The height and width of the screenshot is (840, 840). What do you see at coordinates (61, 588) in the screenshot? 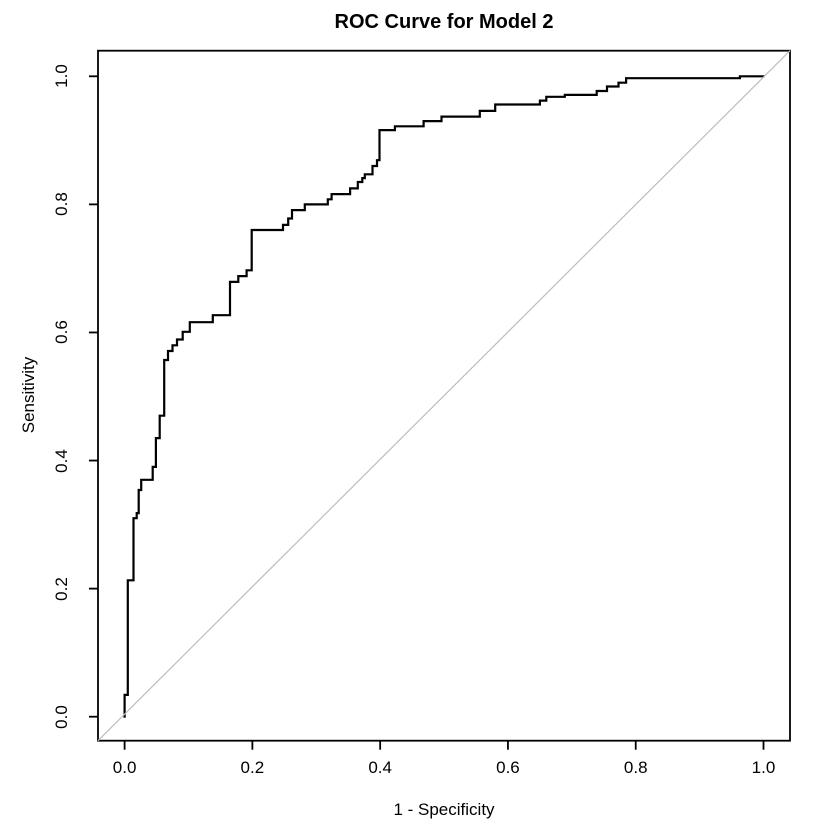
I see `y-tick-label-0.2: 0.2` at bounding box center [61, 588].